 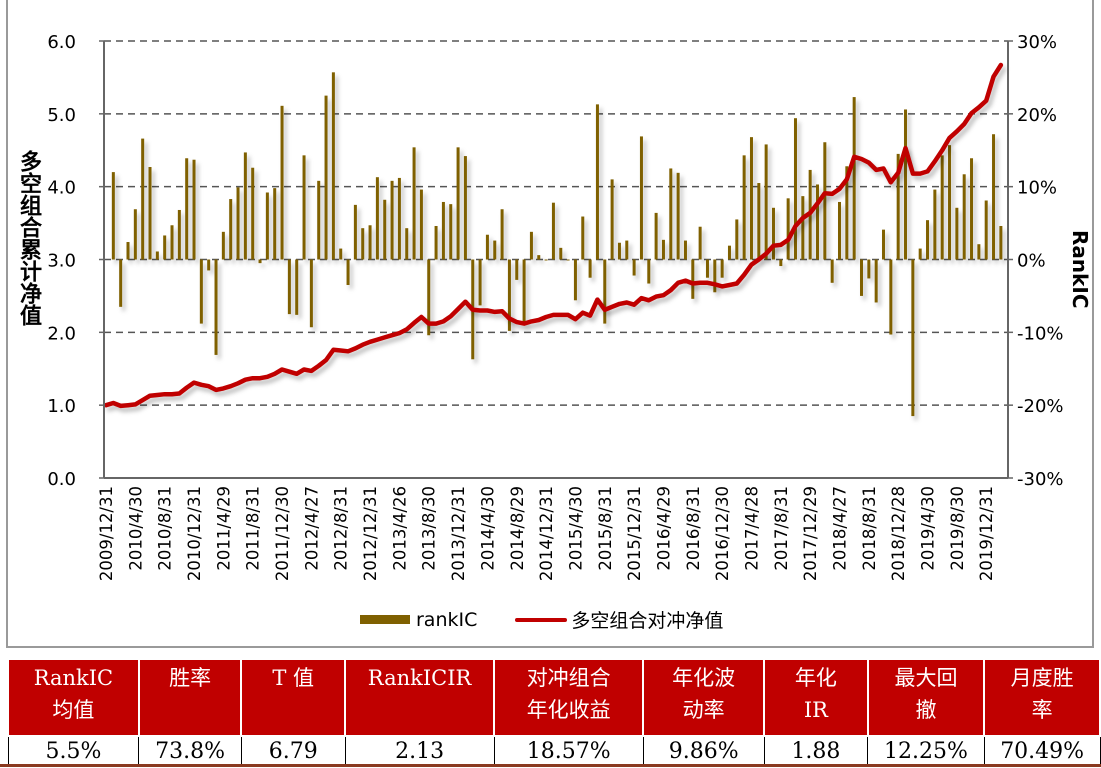 I want to click on x-tick-label: 2012/8/31, so click(x=341, y=528).